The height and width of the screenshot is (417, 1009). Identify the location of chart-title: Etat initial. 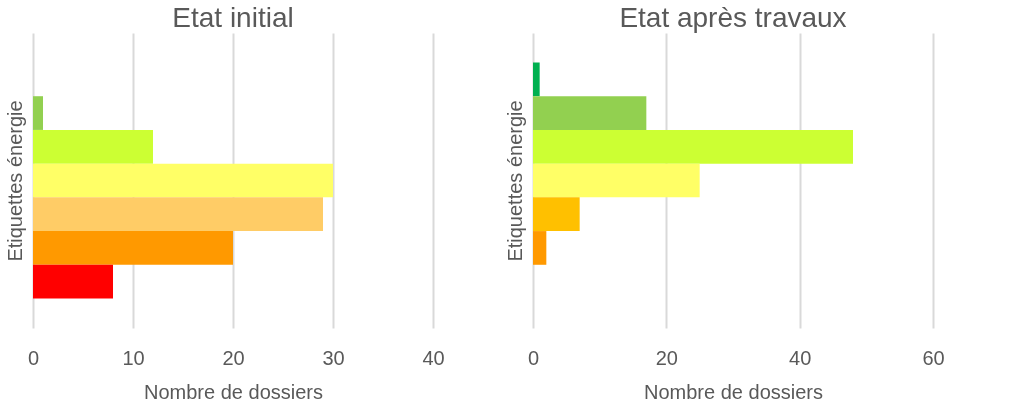
(233, 17).